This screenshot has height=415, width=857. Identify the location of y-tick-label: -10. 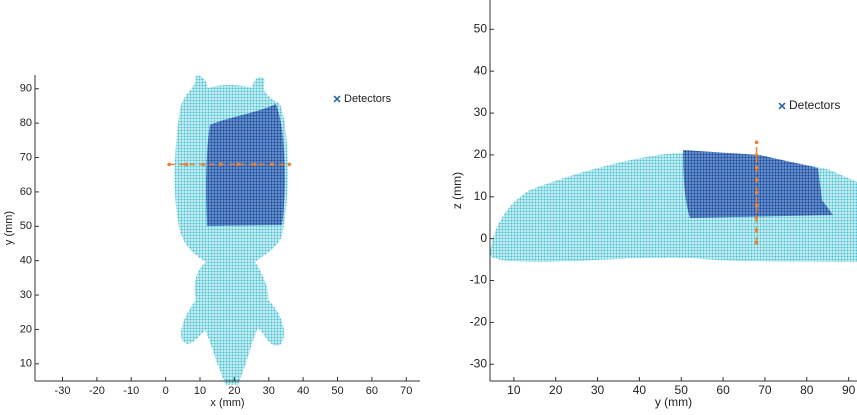
(479, 280).